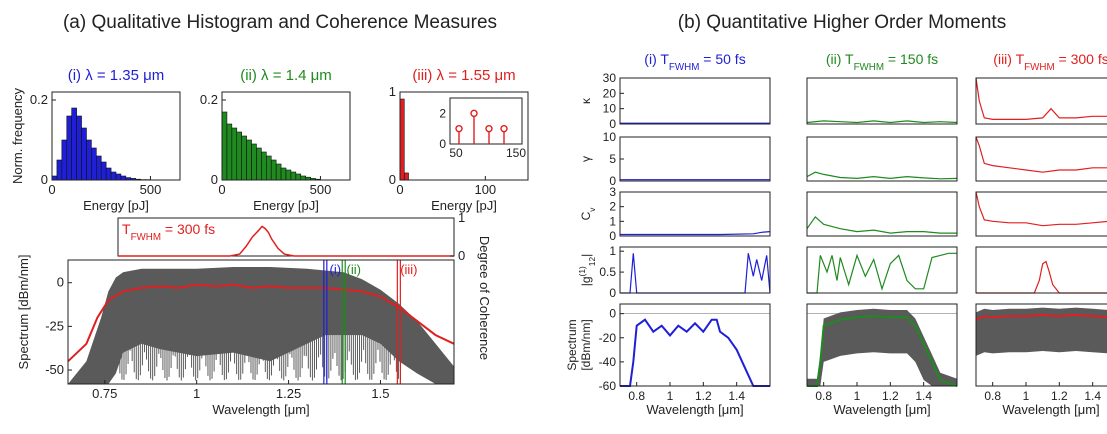 Image resolution: width=1107 pixels, height=434 pixels. Describe the element at coordinates (456, 153) in the screenshot. I see `inset-x-tick-label: 50` at that location.